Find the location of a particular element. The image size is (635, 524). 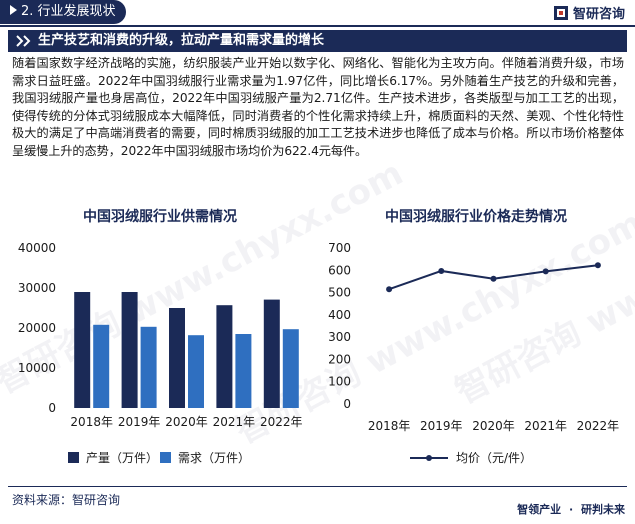

legend-label: 均价（元/件） is located at coordinates (494, 458).